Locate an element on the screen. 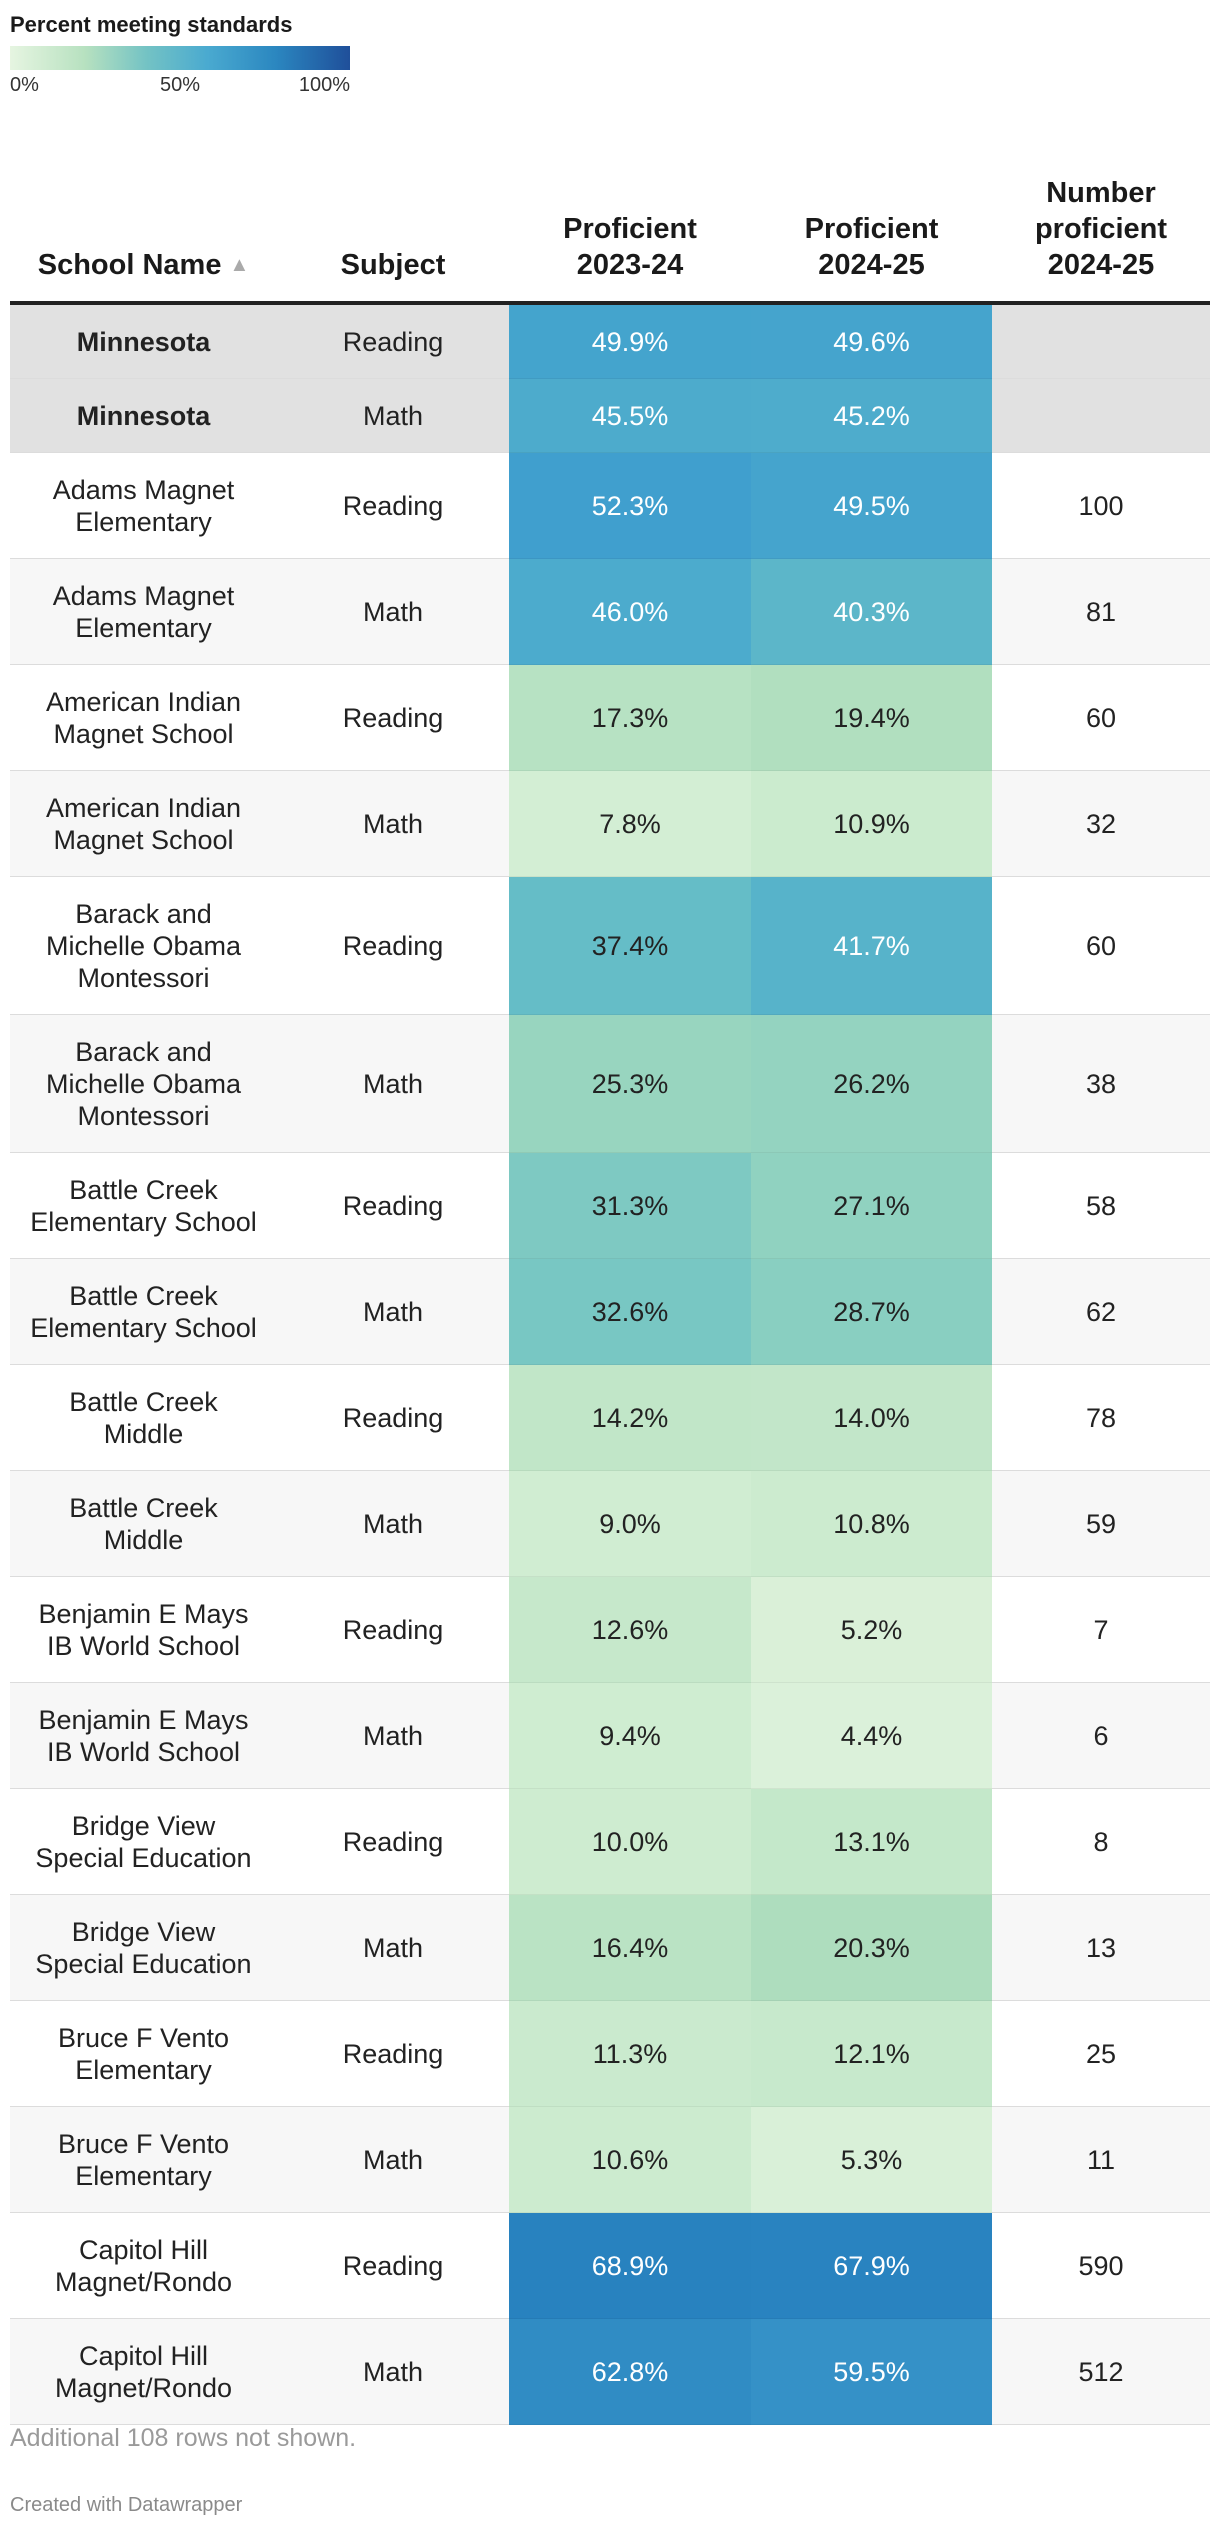 Image resolution: width=1220 pixels, height=2530 pixels. header-number-proficient-2024-25: Number proficient 2024-25 is located at coordinates (1101, 227).